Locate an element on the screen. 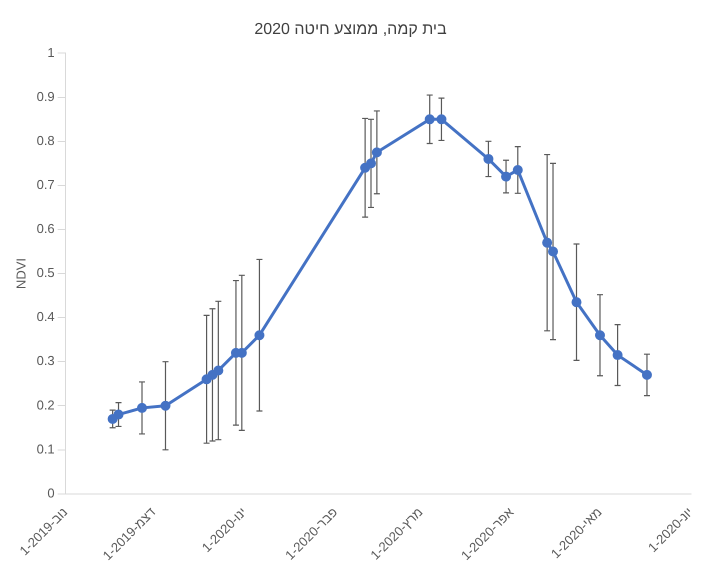 The image size is (721, 577). y-tick-label: 0.3 is located at coordinates (45, 360).